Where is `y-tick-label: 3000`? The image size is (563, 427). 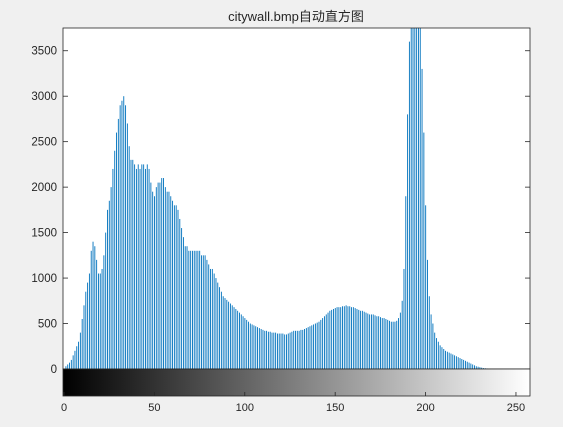 y-tick-label: 3000 is located at coordinates (44, 97).